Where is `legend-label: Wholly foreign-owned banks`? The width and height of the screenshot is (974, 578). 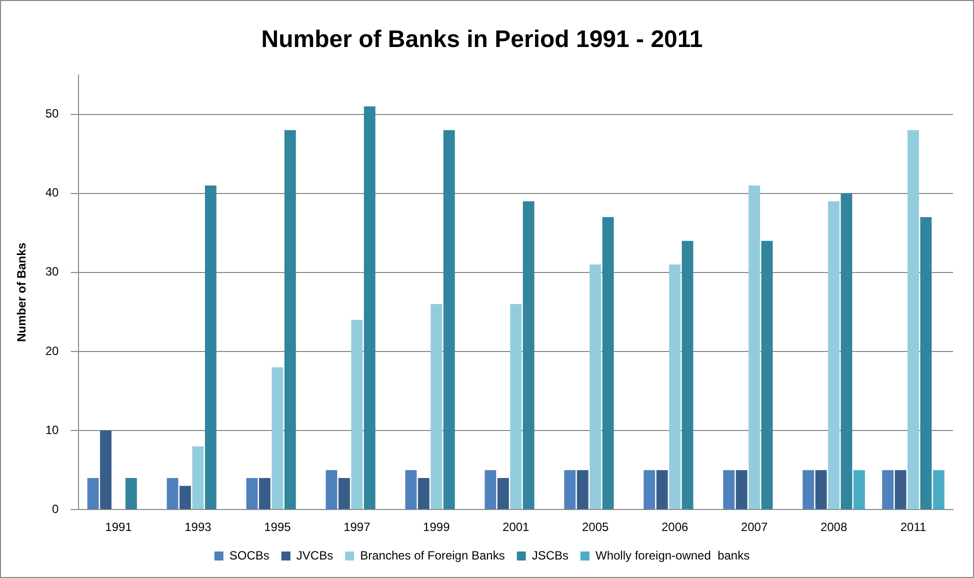
legend-label: Wholly foreign-owned banks is located at coordinates (673, 555).